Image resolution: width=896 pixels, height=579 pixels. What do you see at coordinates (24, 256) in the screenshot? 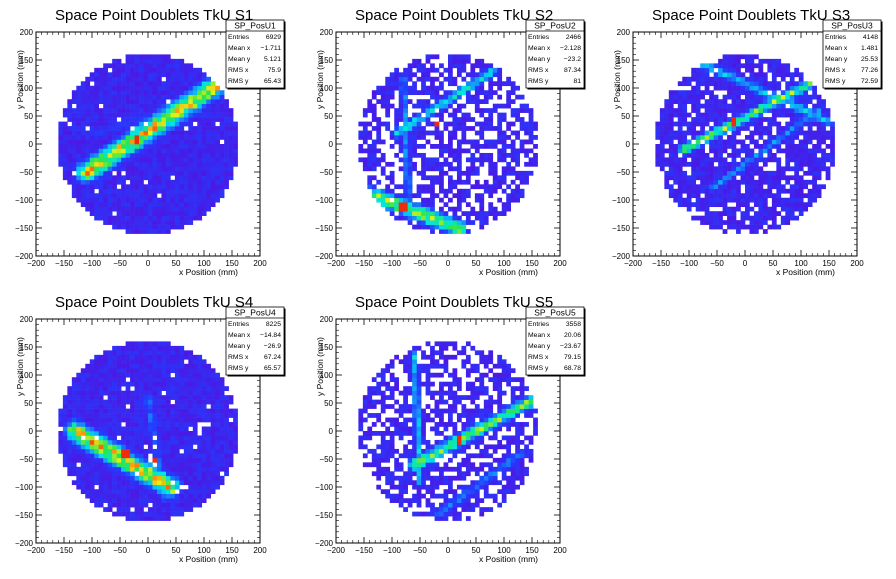
I see `y-tick-label: −200` at bounding box center [24, 256].